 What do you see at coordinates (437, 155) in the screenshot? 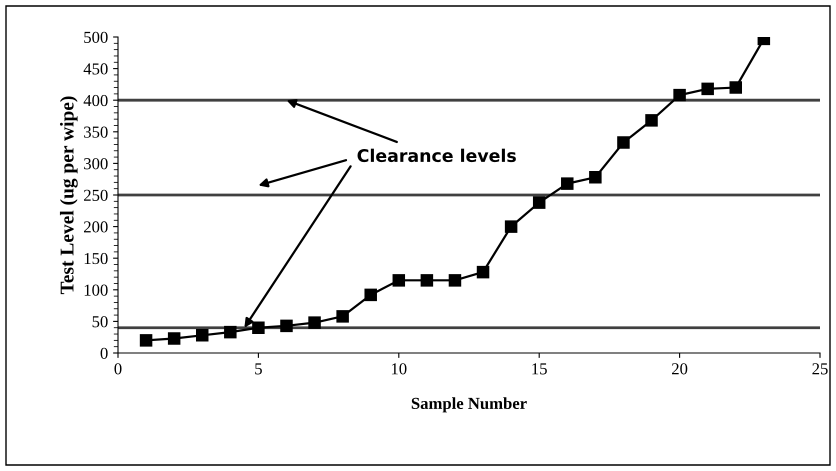
I see `annotation: Clearance levels` at bounding box center [437, 155].